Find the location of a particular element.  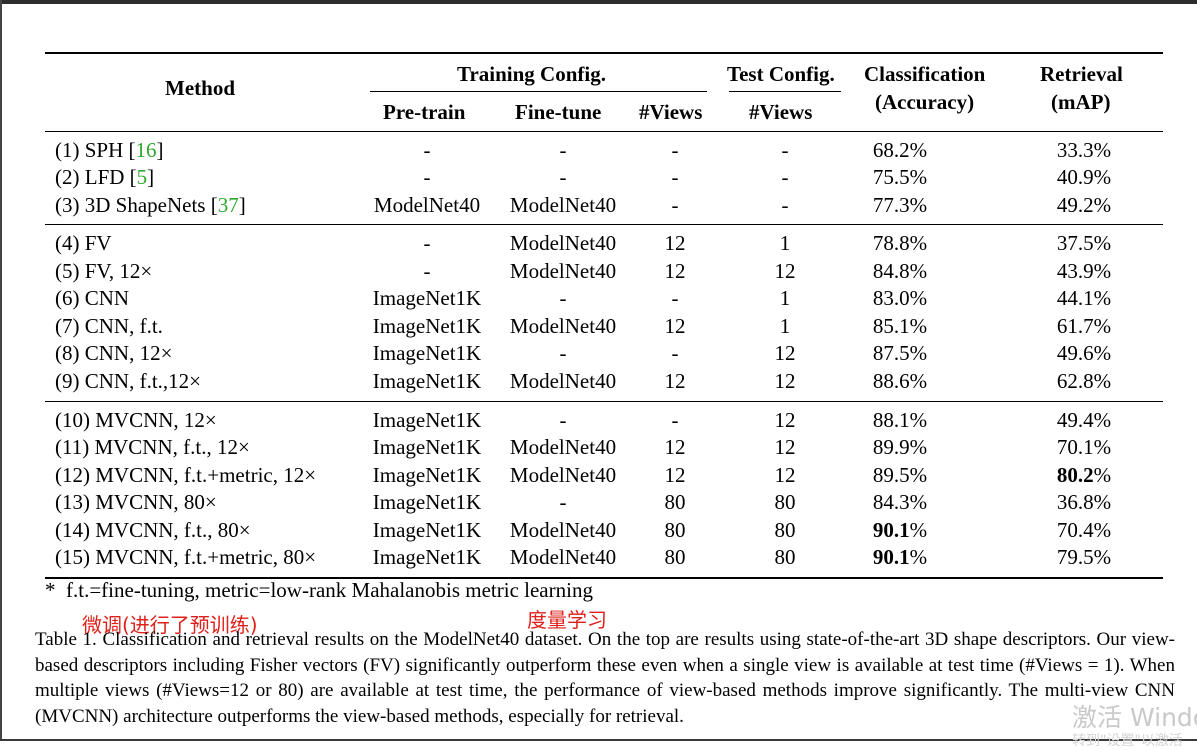

group2-rule is located at coordinates (604, 401).